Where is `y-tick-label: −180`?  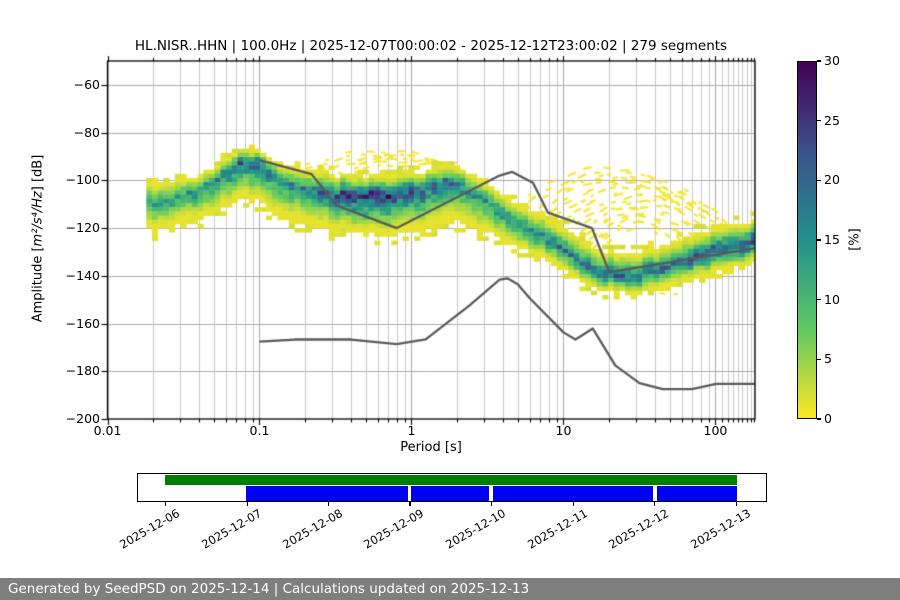 y-tick-label: −180 is located at coordinates (82, 371).